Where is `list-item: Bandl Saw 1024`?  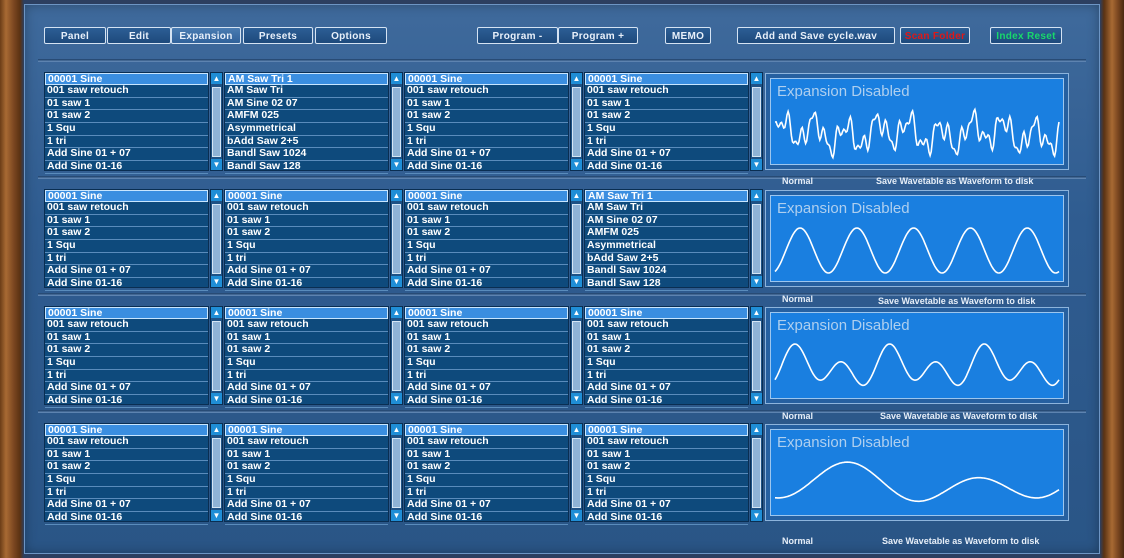 list-item: Bandl Saw 1024 is located at coordinates (666, 272).